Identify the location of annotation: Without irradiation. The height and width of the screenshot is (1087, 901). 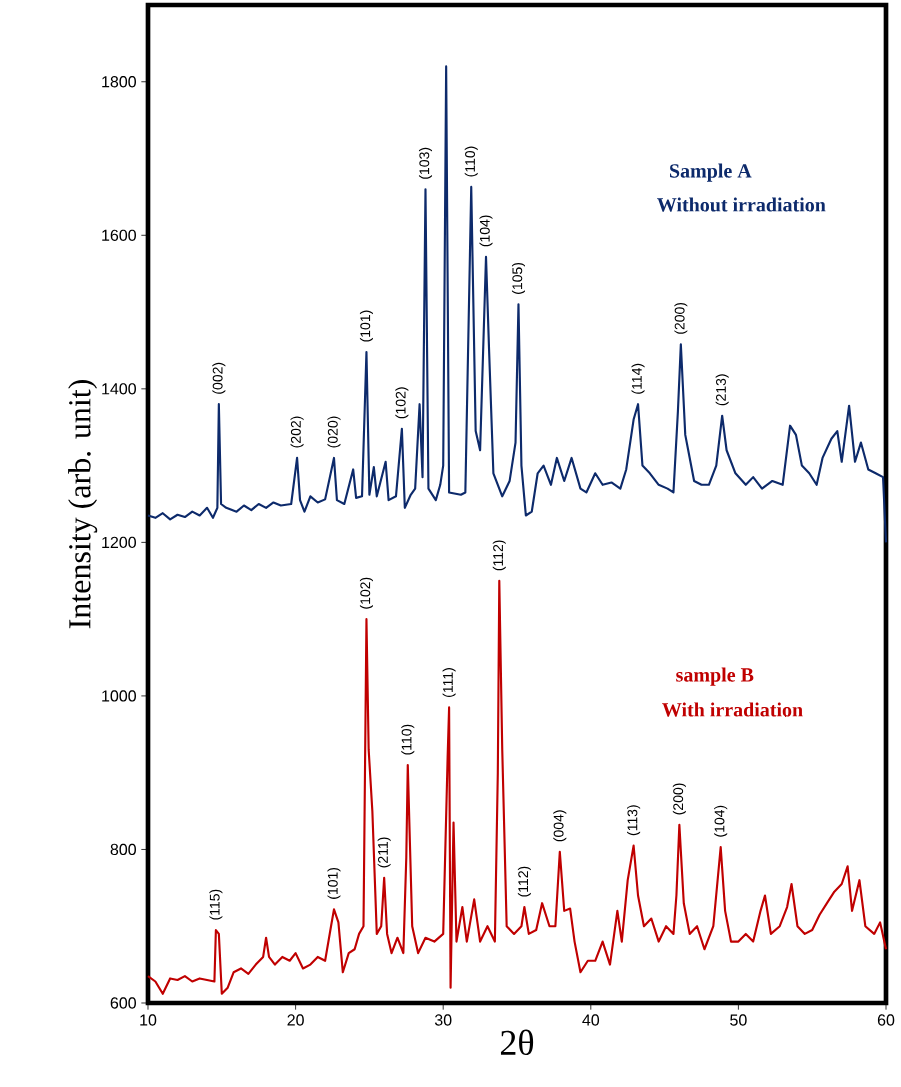
(741, 204).